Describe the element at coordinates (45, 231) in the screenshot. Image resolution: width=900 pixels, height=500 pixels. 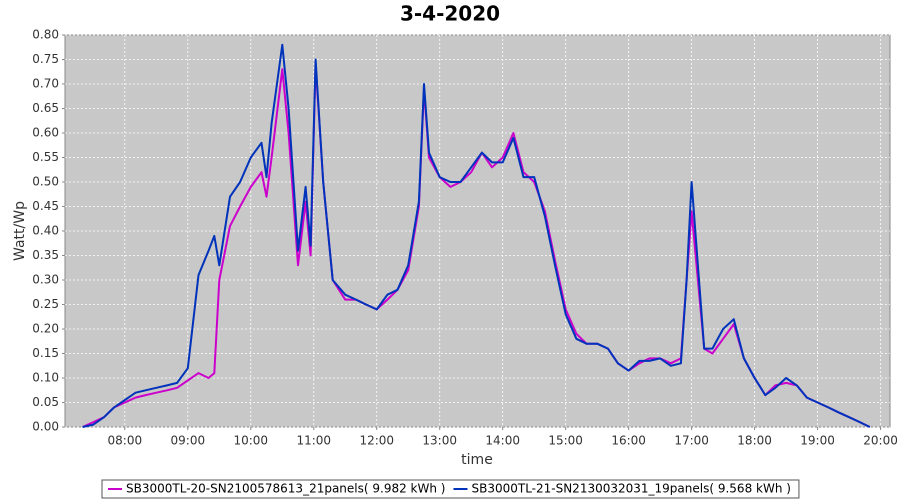
I see `y-tick-label: 0.40` at that location.